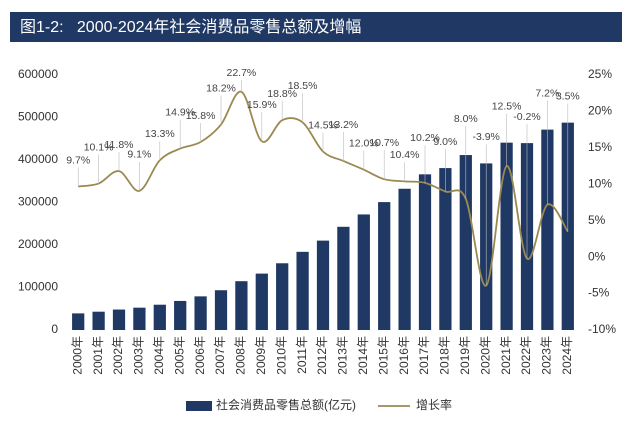 This screenshot has width=632, height=426. I want to click on y2-tick-label: 25%, so click(600, 74).